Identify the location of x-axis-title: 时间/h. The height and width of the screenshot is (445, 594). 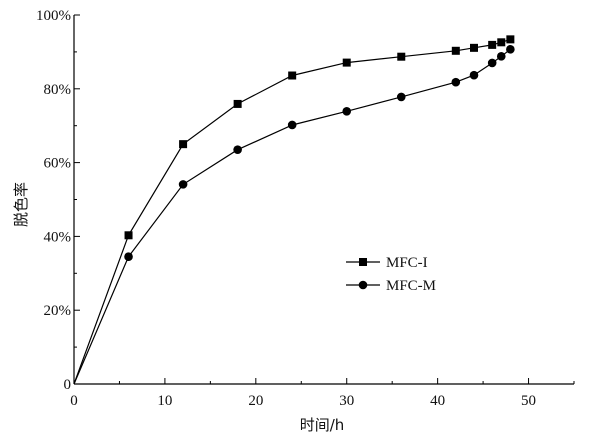
(322, 425).